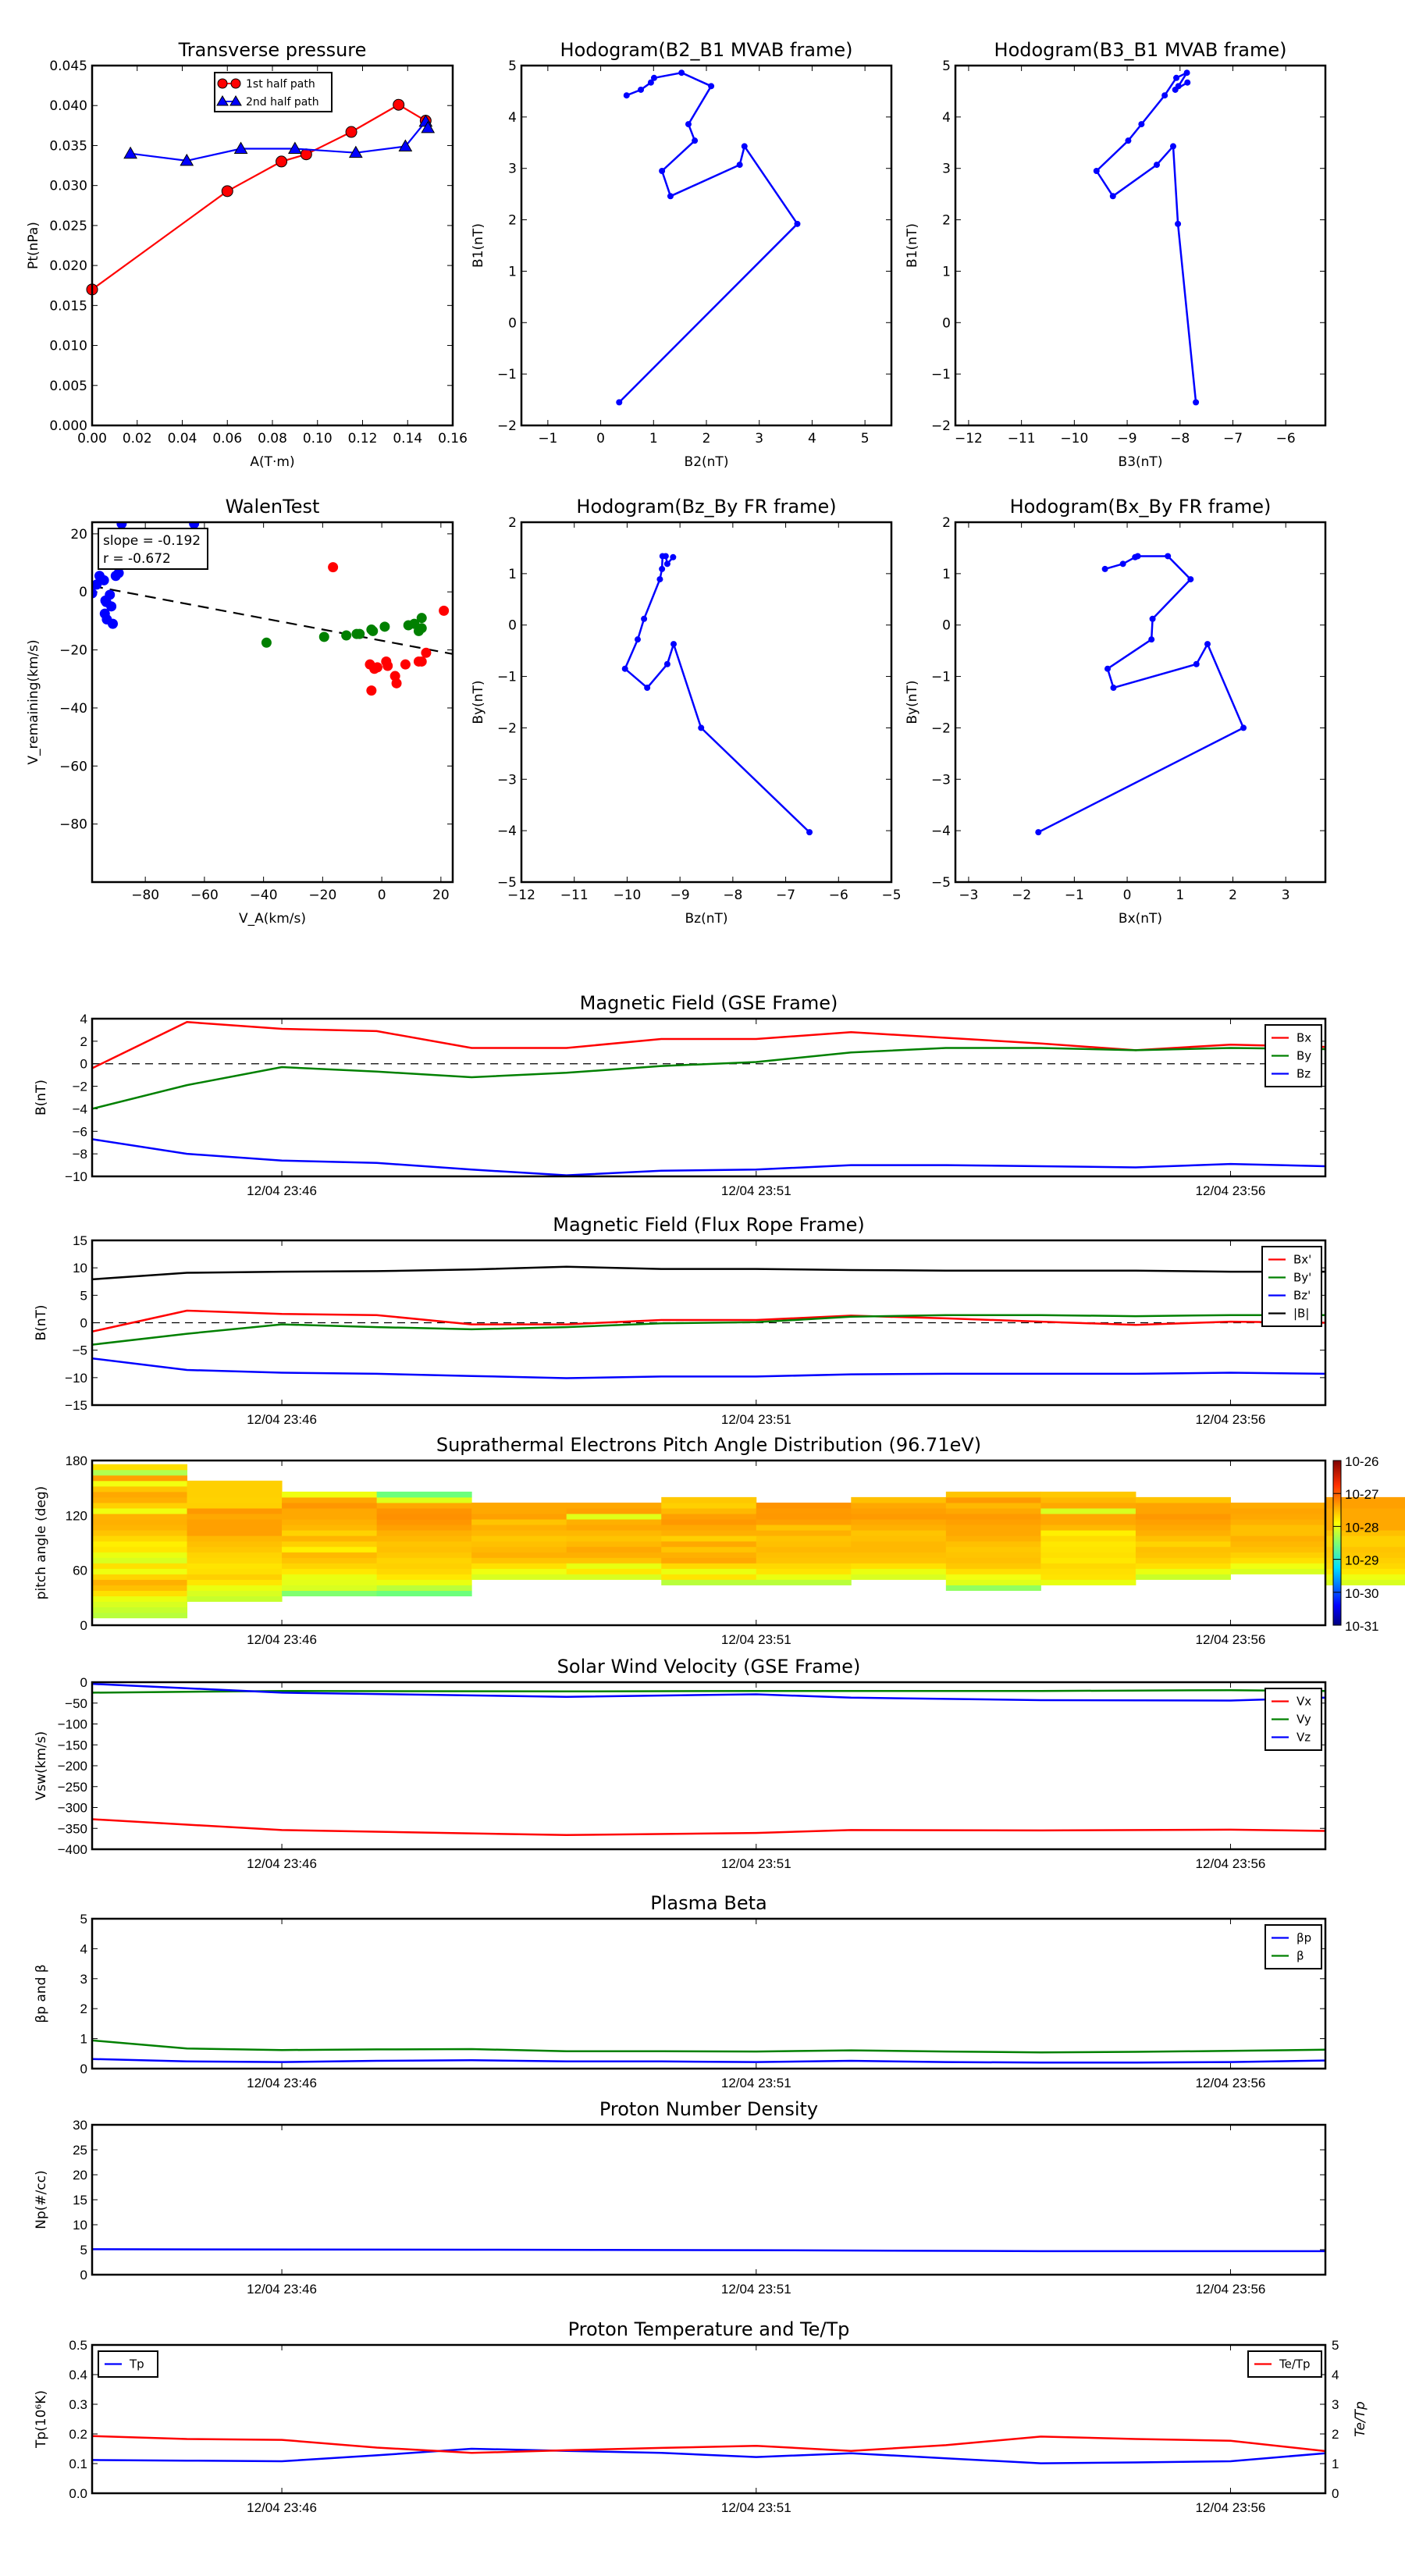 The height and width of the screenshot is (2576, 1405). What do you see at coordinates (153, 549) in the screenshot?
I see `annotation-frame` at bounding box center [153, 549].